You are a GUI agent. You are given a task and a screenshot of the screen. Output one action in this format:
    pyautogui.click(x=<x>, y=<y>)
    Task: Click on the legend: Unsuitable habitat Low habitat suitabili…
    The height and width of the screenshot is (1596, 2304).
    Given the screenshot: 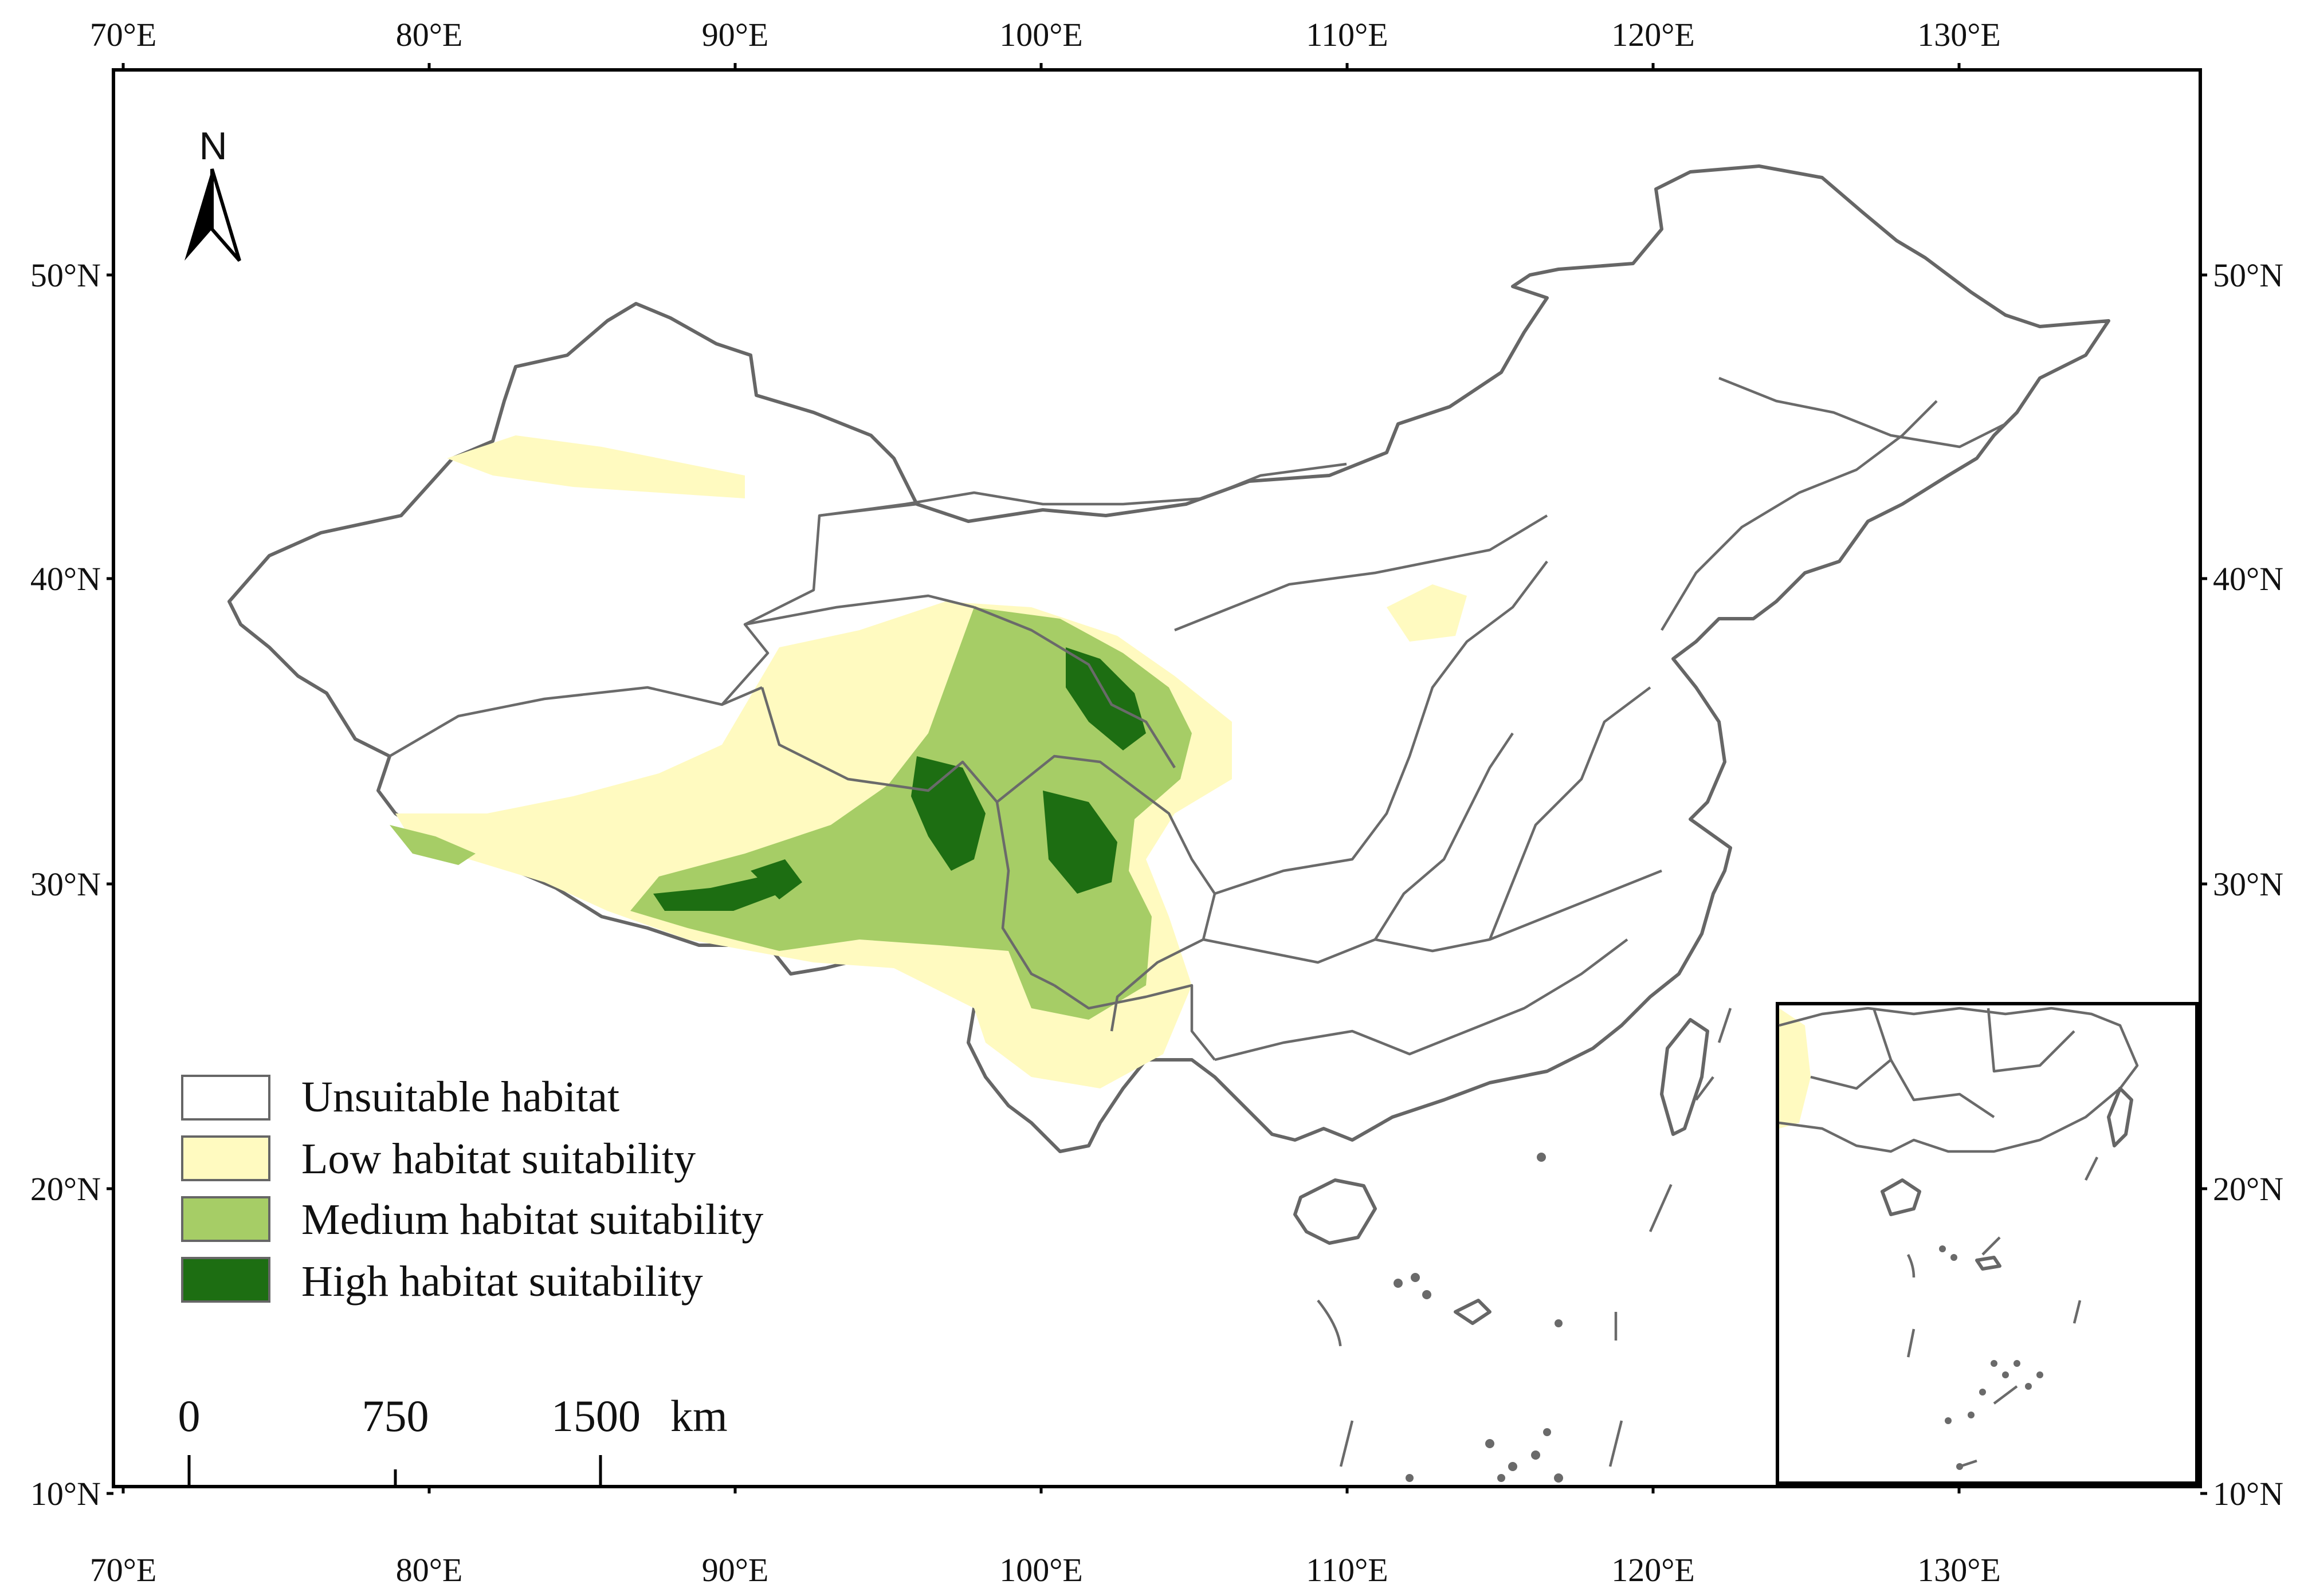 What is the action you would take?
    pyautogui.click(x=472, y=1189)
    